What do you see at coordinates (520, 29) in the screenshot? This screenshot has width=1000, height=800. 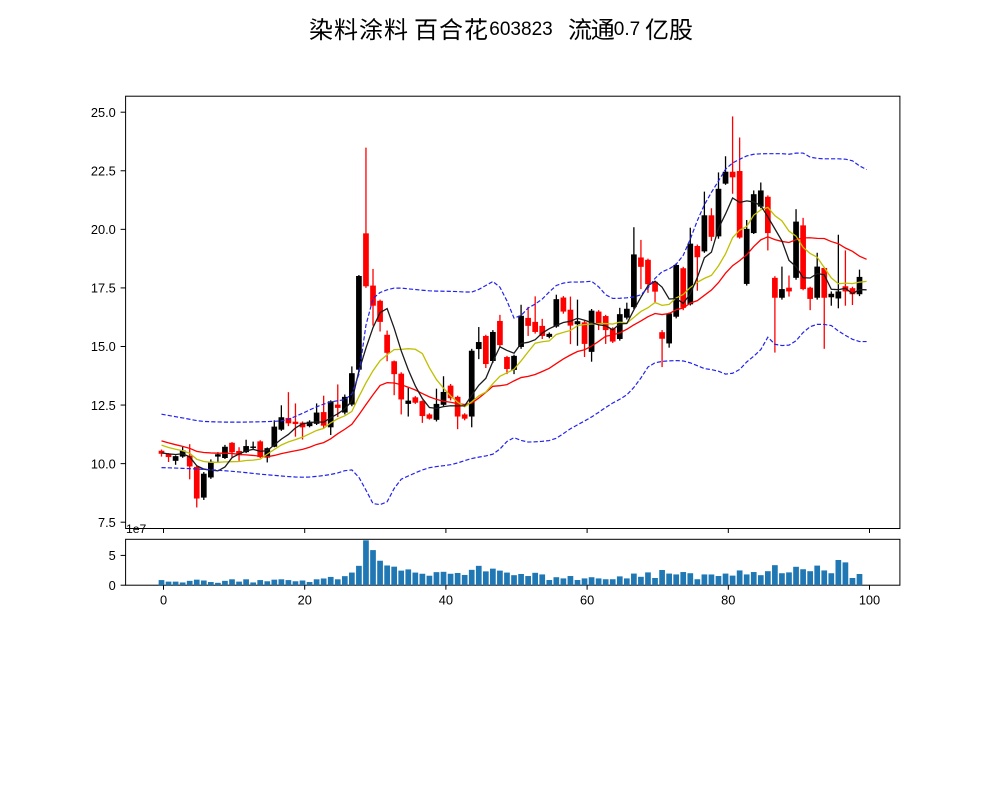 I see `svg-text: 603823` at bounding box center [520, 29].